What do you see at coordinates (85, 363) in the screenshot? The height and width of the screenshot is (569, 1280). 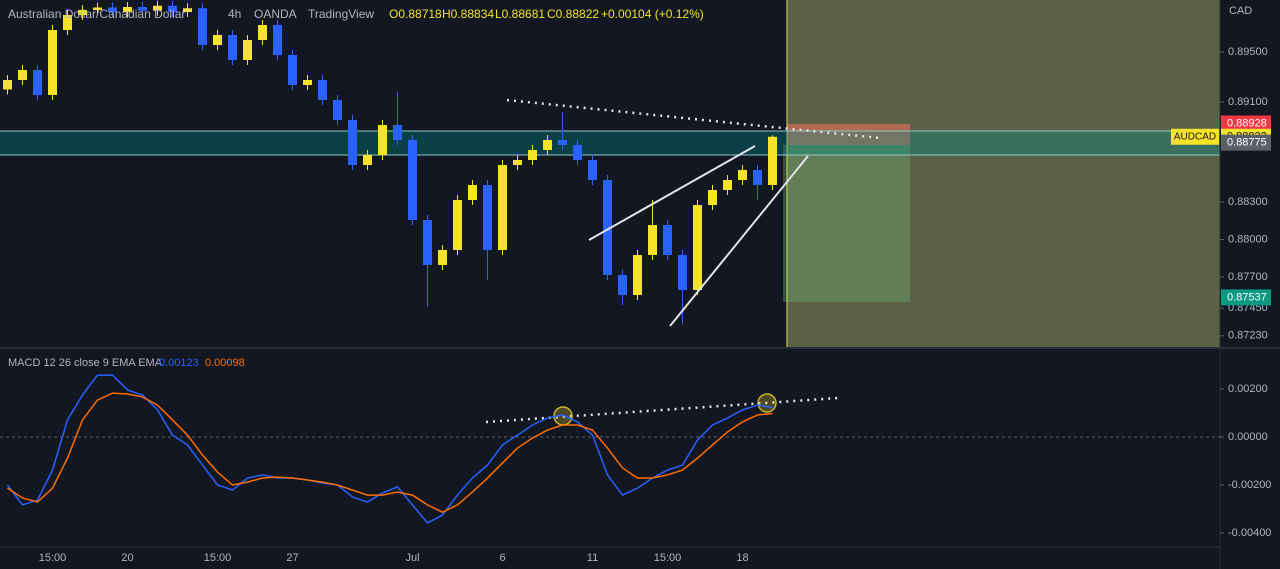 I see `indicator-title: MACD 12 26 close 9 EMA EMA` at bounding box center [85, 363].